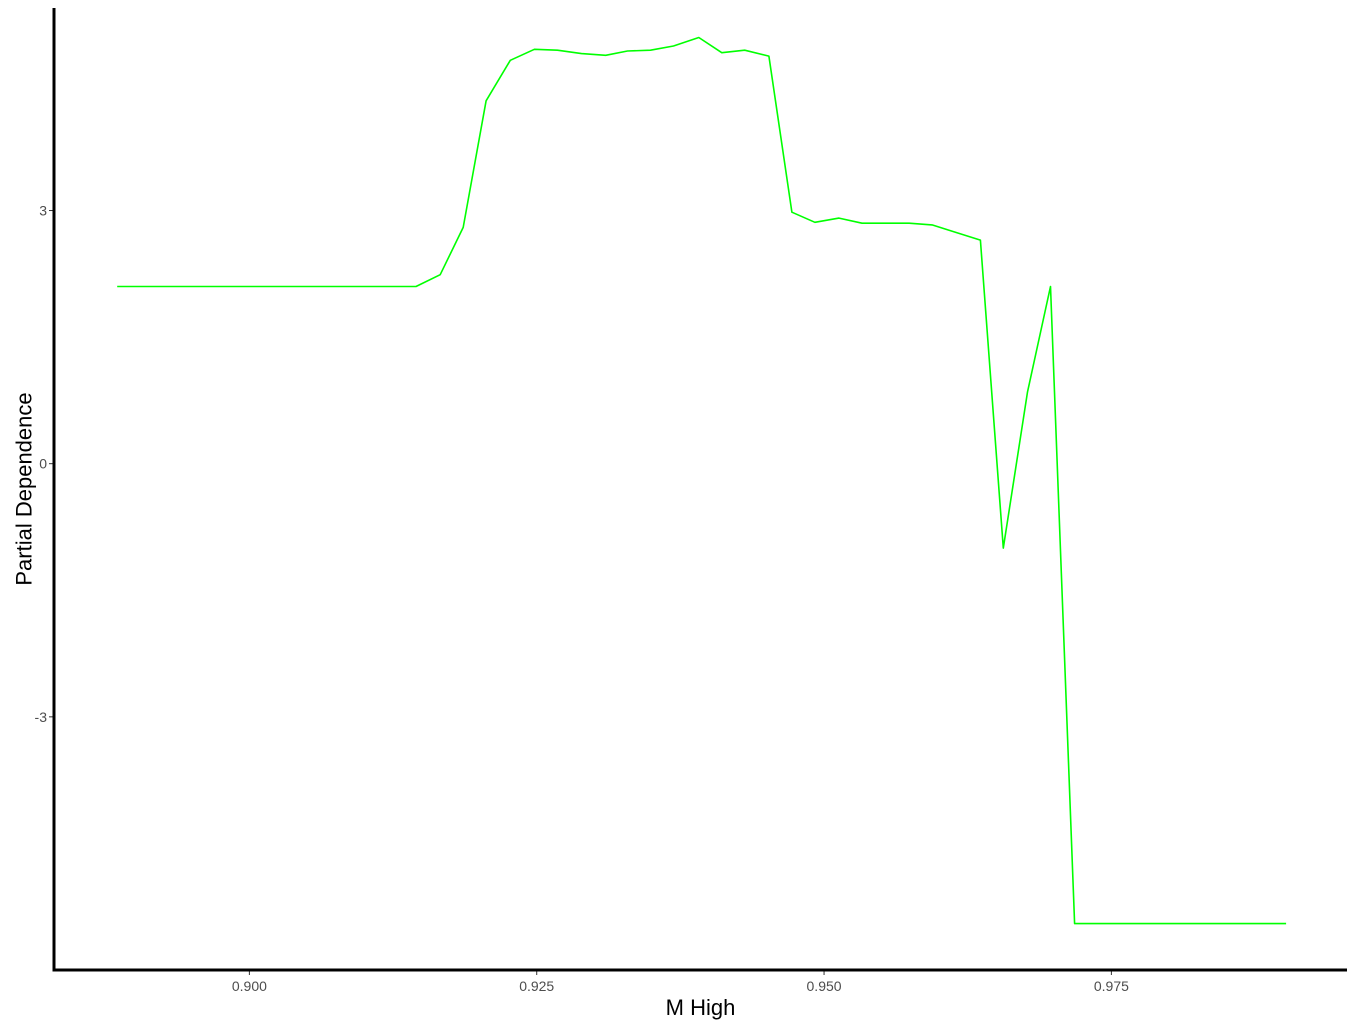 The height and width of the screenshot is (1027, 1355). I want to click on x-axis-title: M High, so click(701, 1007).